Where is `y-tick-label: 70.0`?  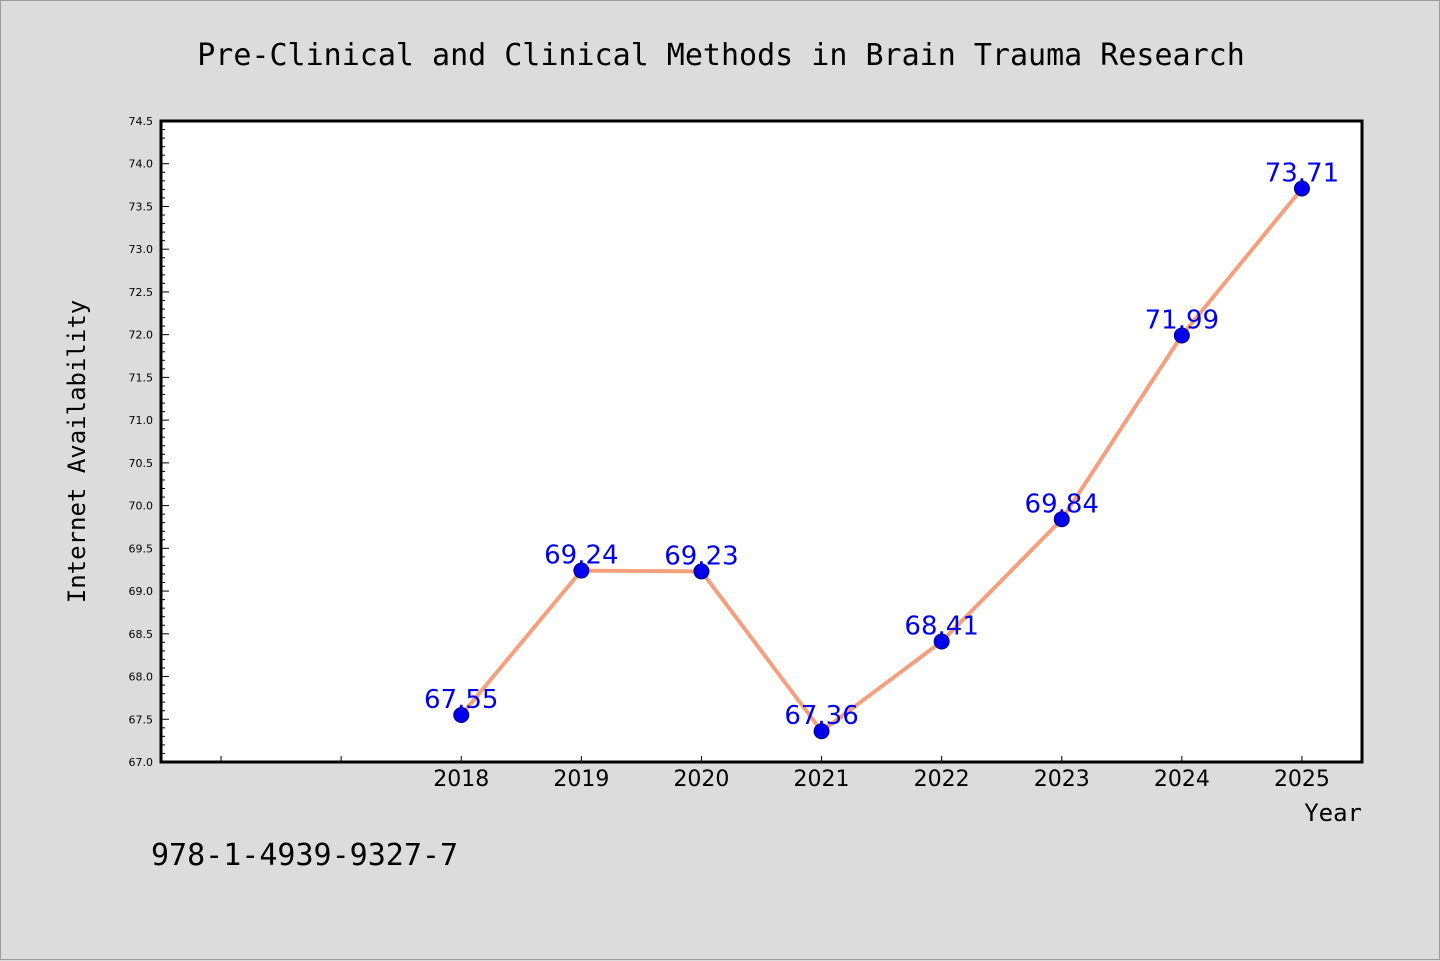 y-tick-label: 70.0 is located at coordinates (141, 506).